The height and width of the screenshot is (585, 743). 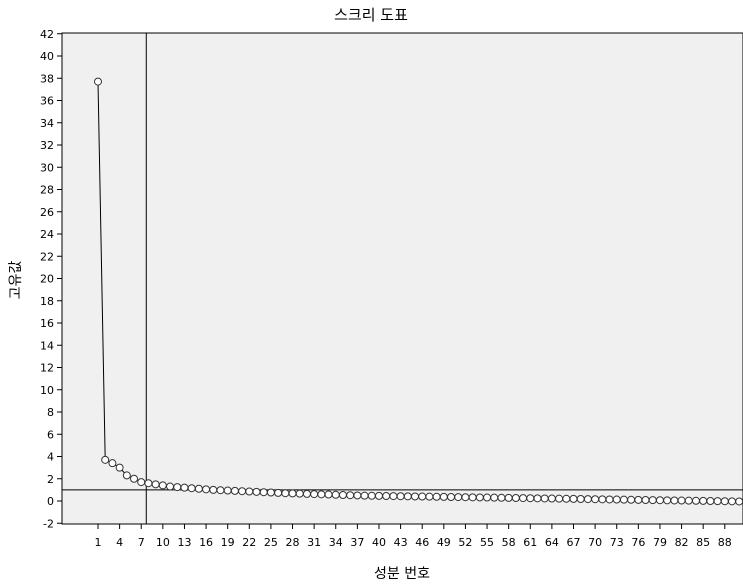 What do you see at coordinates (465, 542) in the screenshot?
I see `x-tick-label: 52` at bounding box center [465, 542].